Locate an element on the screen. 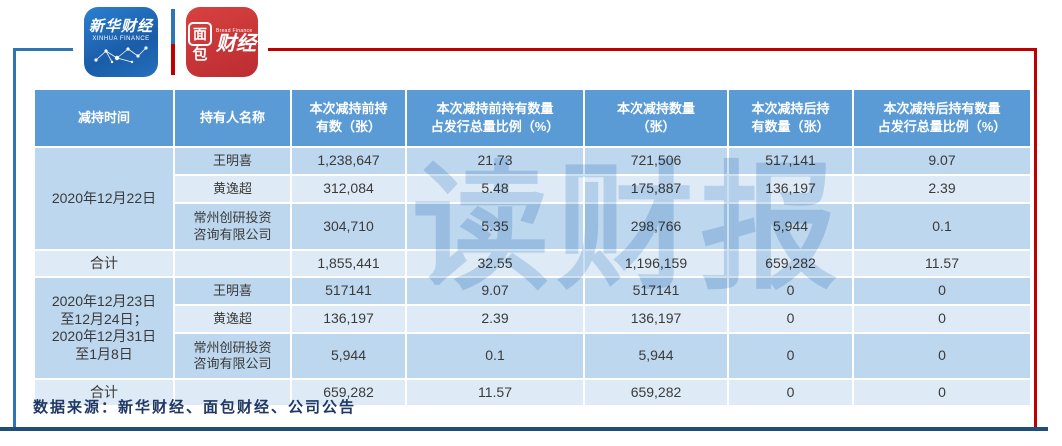  col-header-after-pct: 本次减持后持有数量 占发行总量比例（%） is located at coordinates (942, 118).